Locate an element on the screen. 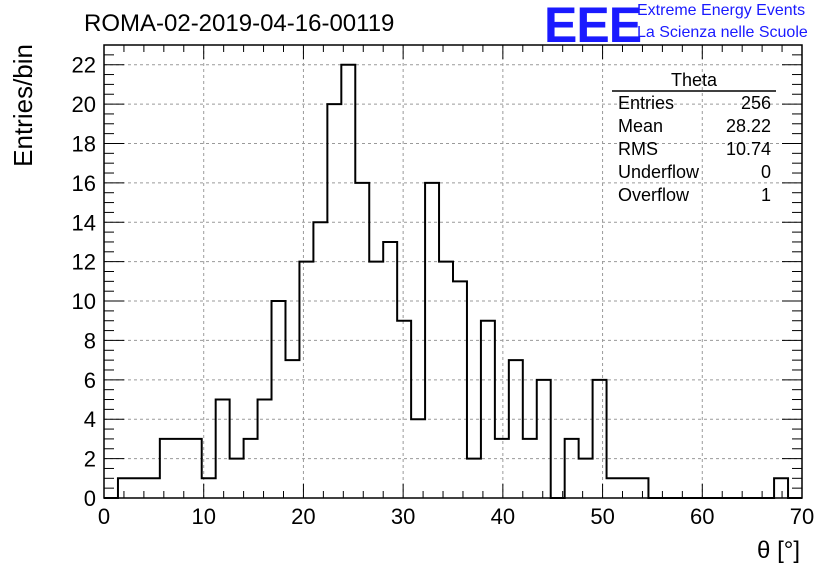  x-tick-label: 30 is located at coordinates (403, 516).